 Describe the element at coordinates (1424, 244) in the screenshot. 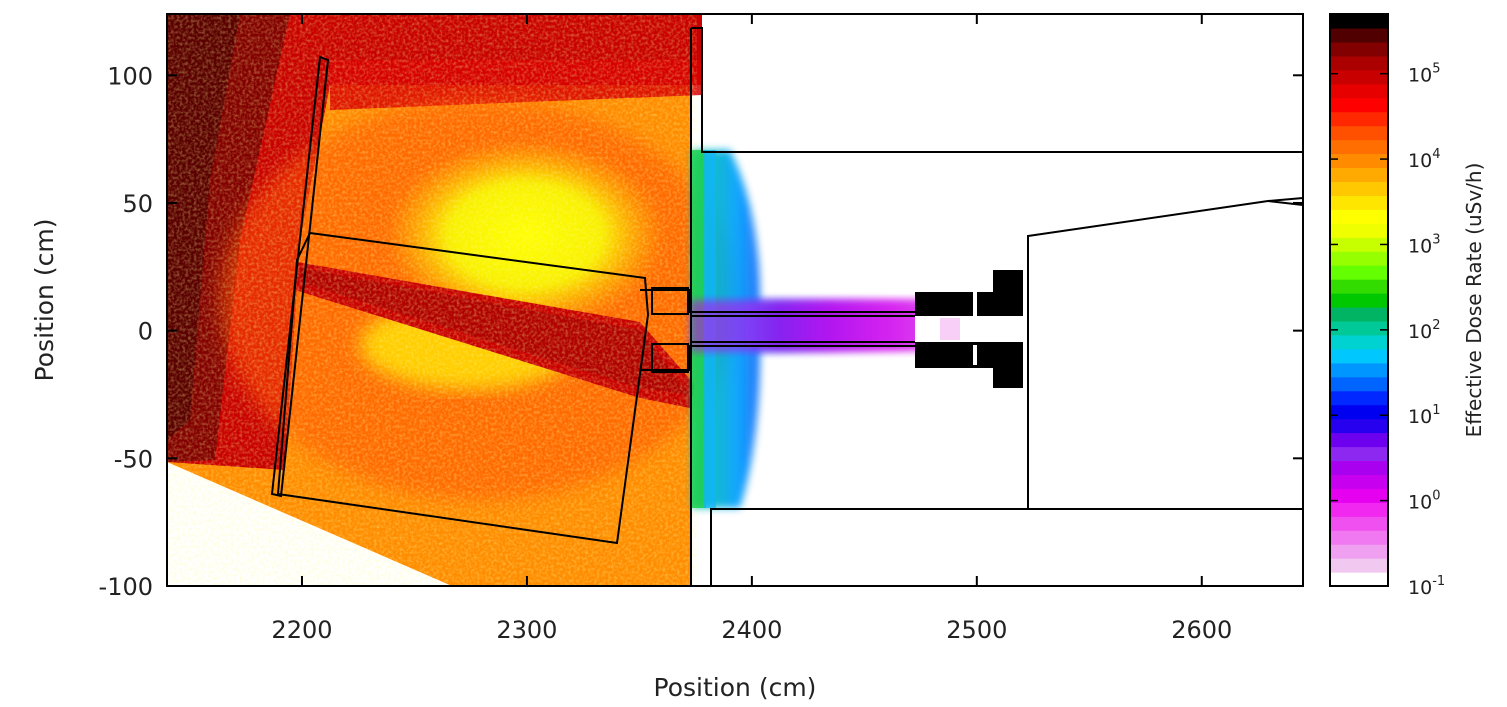

I see `colorbar-tick-label: 10³` at that location.